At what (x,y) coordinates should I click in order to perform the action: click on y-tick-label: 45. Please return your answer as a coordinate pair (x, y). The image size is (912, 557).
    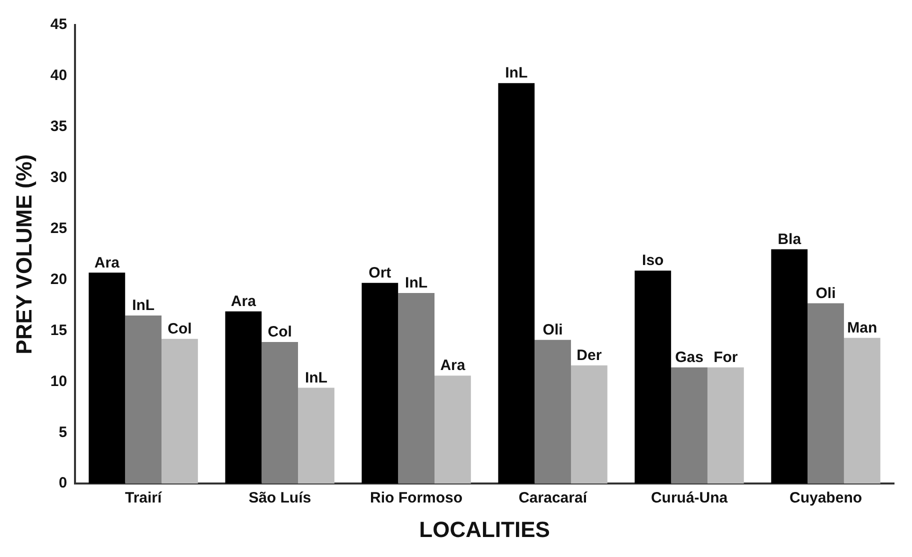
    Looking at the image, I should click on (59, 25).